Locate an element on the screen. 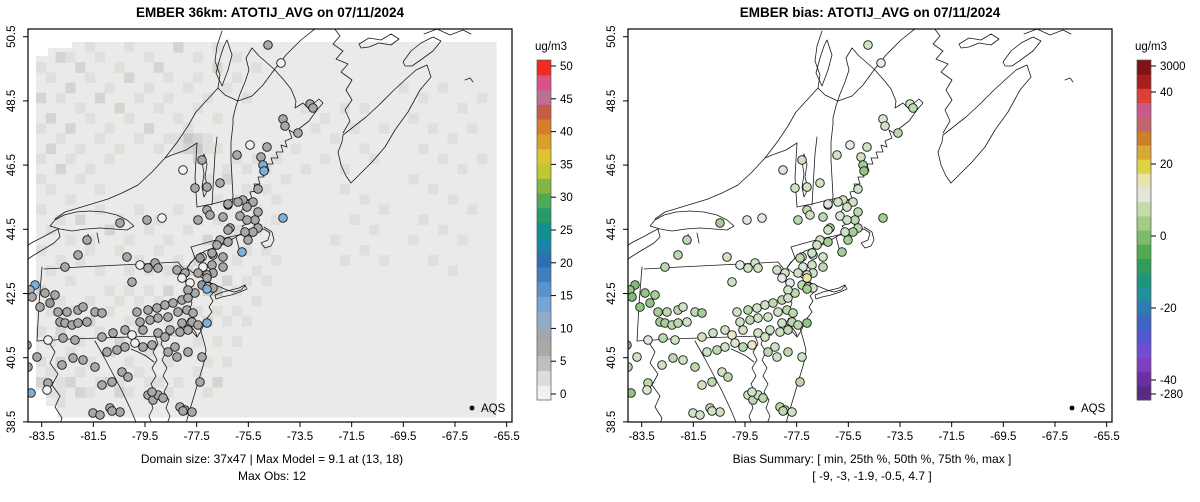  colorbar-tick-label: 50 is located at coordinates (566, 67).